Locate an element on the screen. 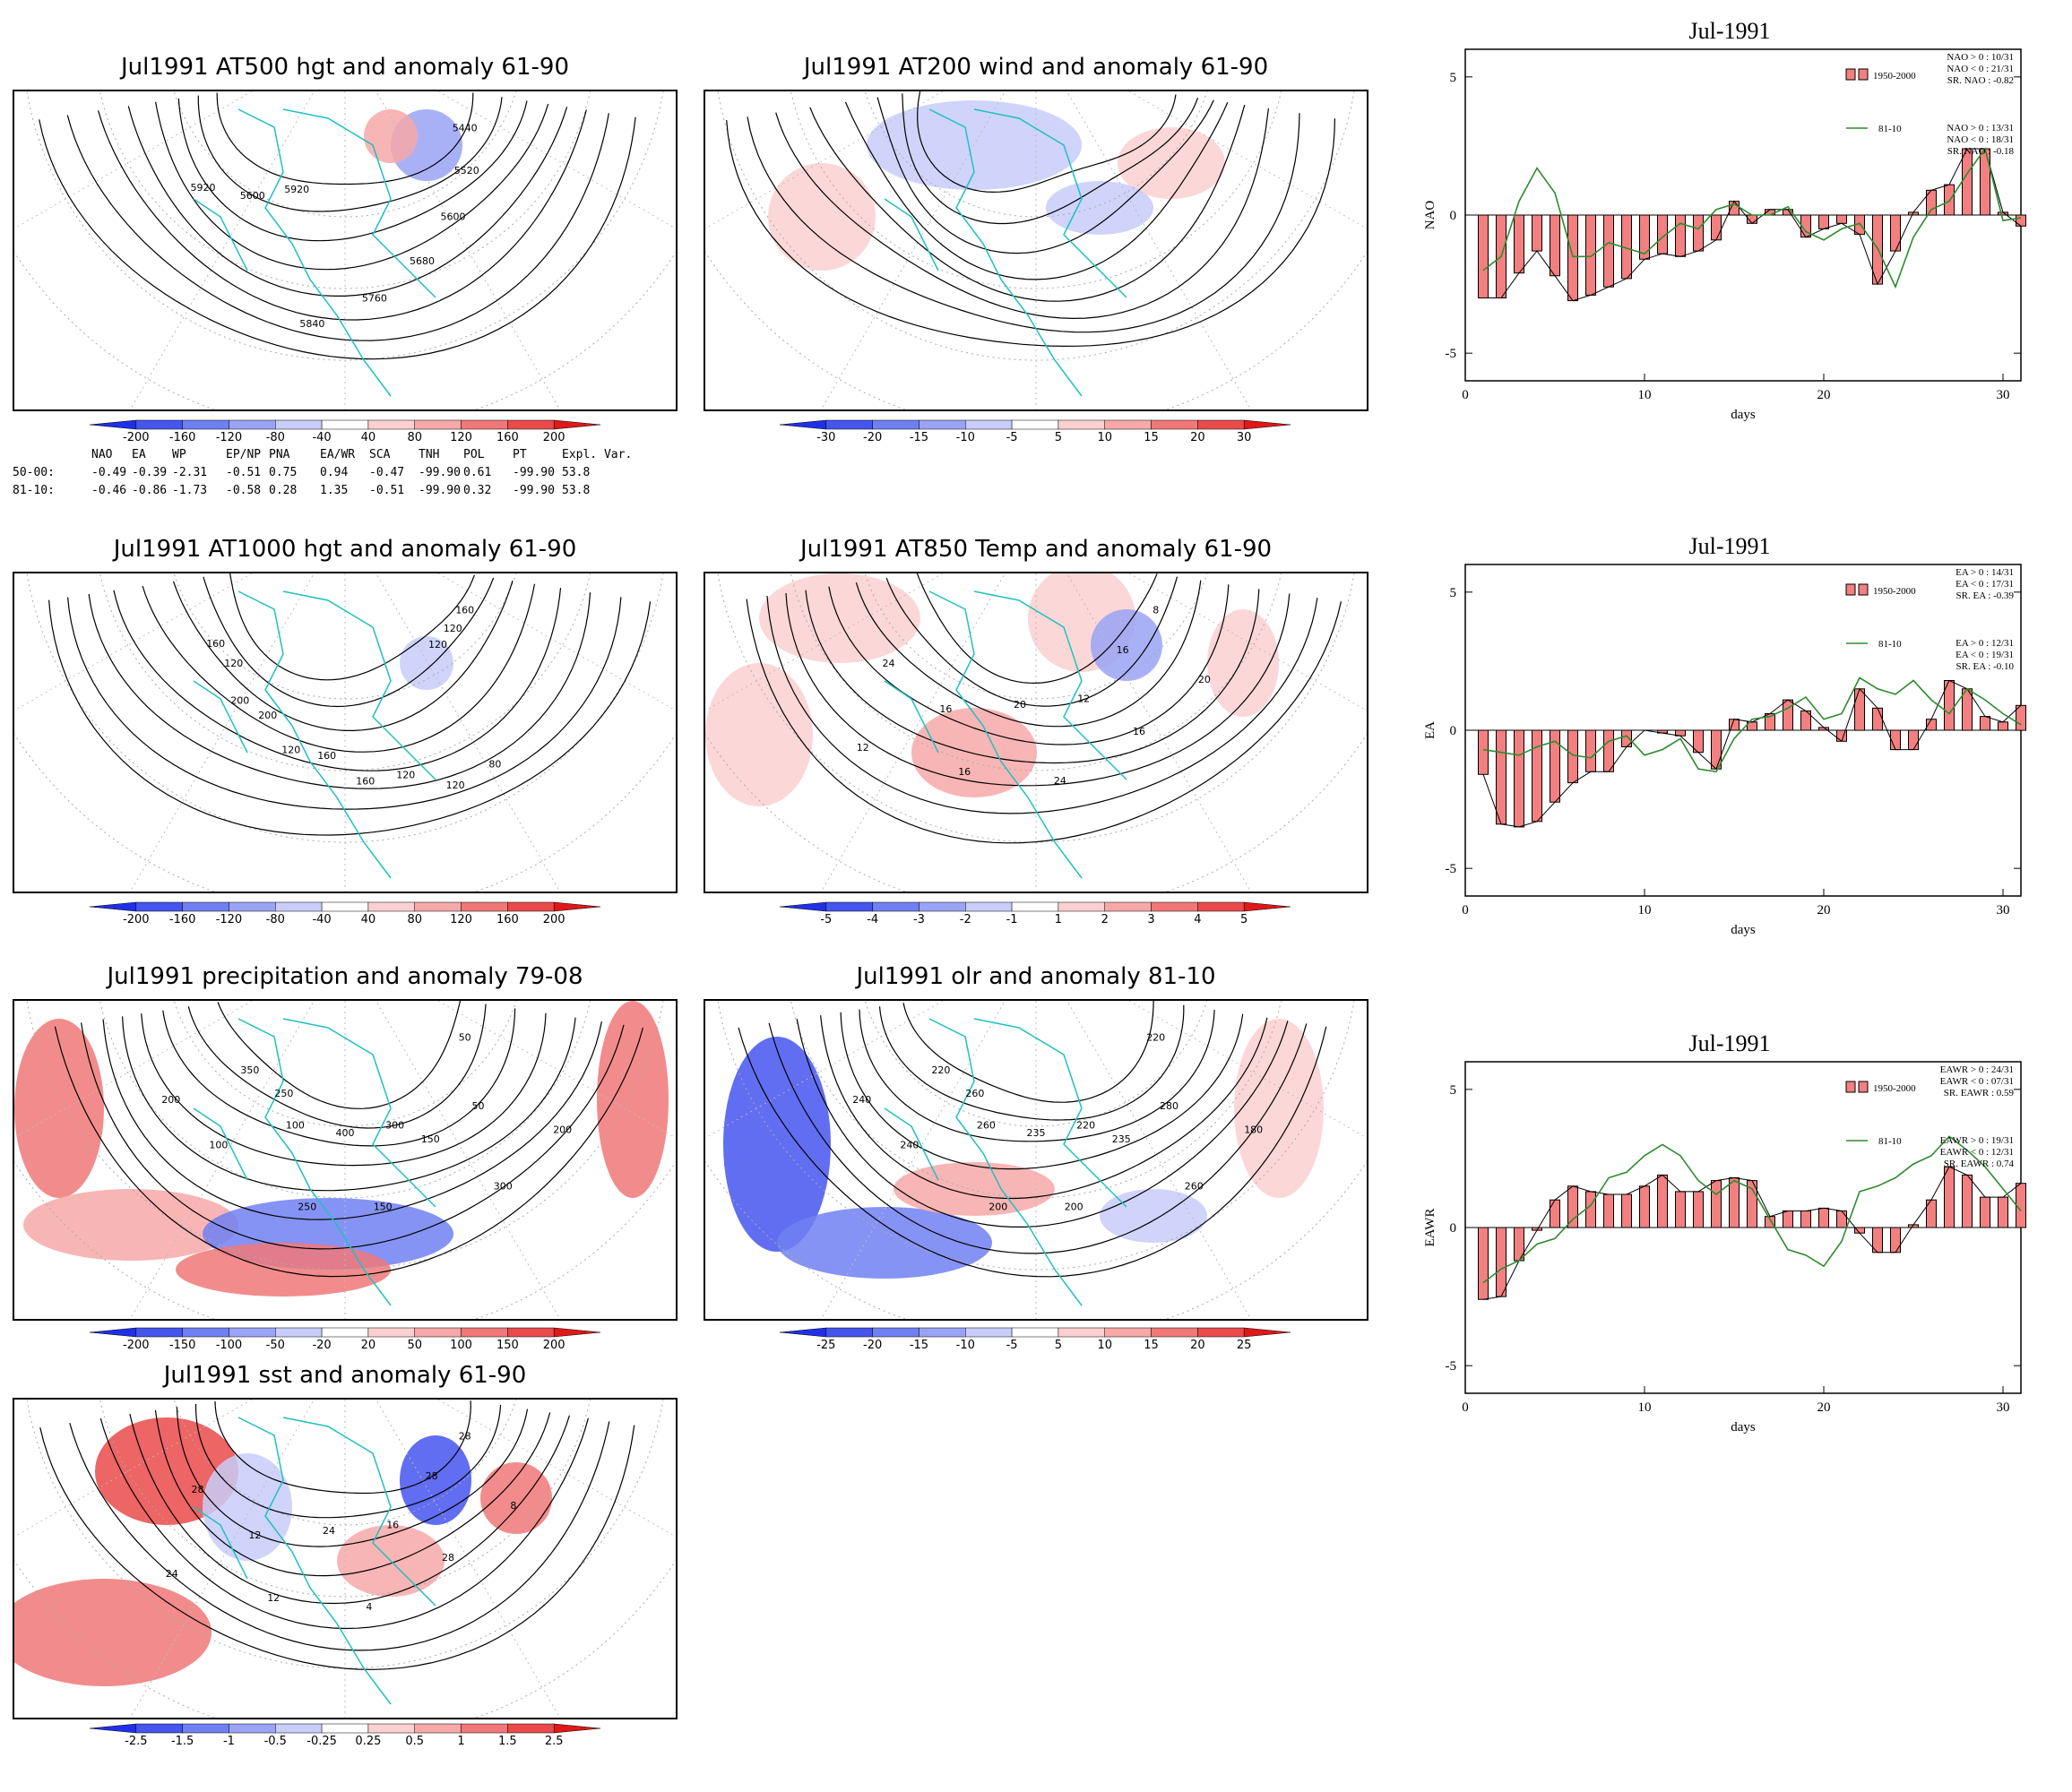 Image resolution: width=2072 pixels, height=1792 pixels. index-value-cell: -0.51 is located at coordinates (387, 491).